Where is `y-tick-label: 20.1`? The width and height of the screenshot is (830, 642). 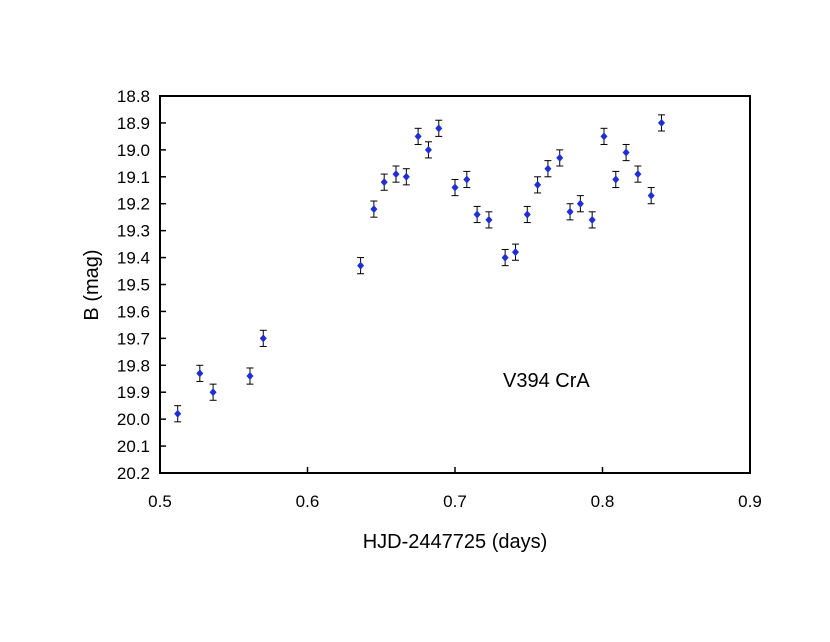 y-tick-label: 20.1 is located at coordinates (133, 446).